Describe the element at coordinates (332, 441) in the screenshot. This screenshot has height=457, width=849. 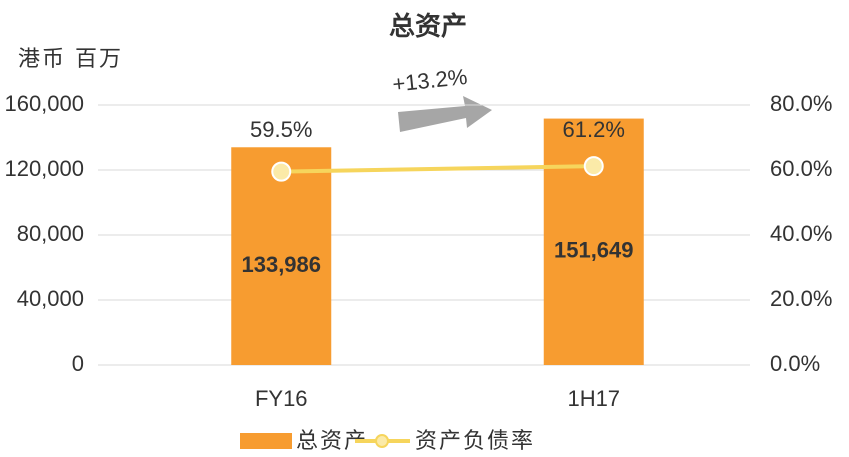
I see `legend-label: 总资产` at that location.